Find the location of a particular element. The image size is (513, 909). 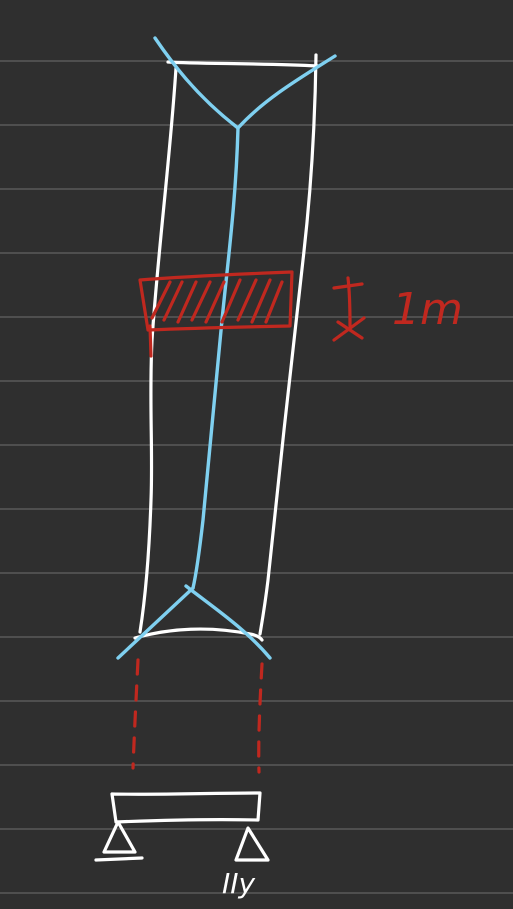

beam-right-edge is located at coordinates (288, 344).